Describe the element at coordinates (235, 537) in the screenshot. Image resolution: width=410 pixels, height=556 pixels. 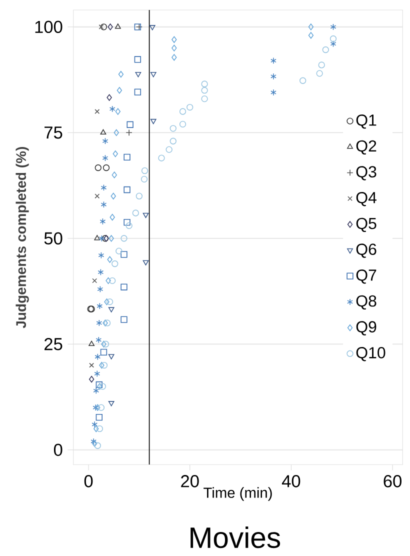
I see `text: Movies` at that location.